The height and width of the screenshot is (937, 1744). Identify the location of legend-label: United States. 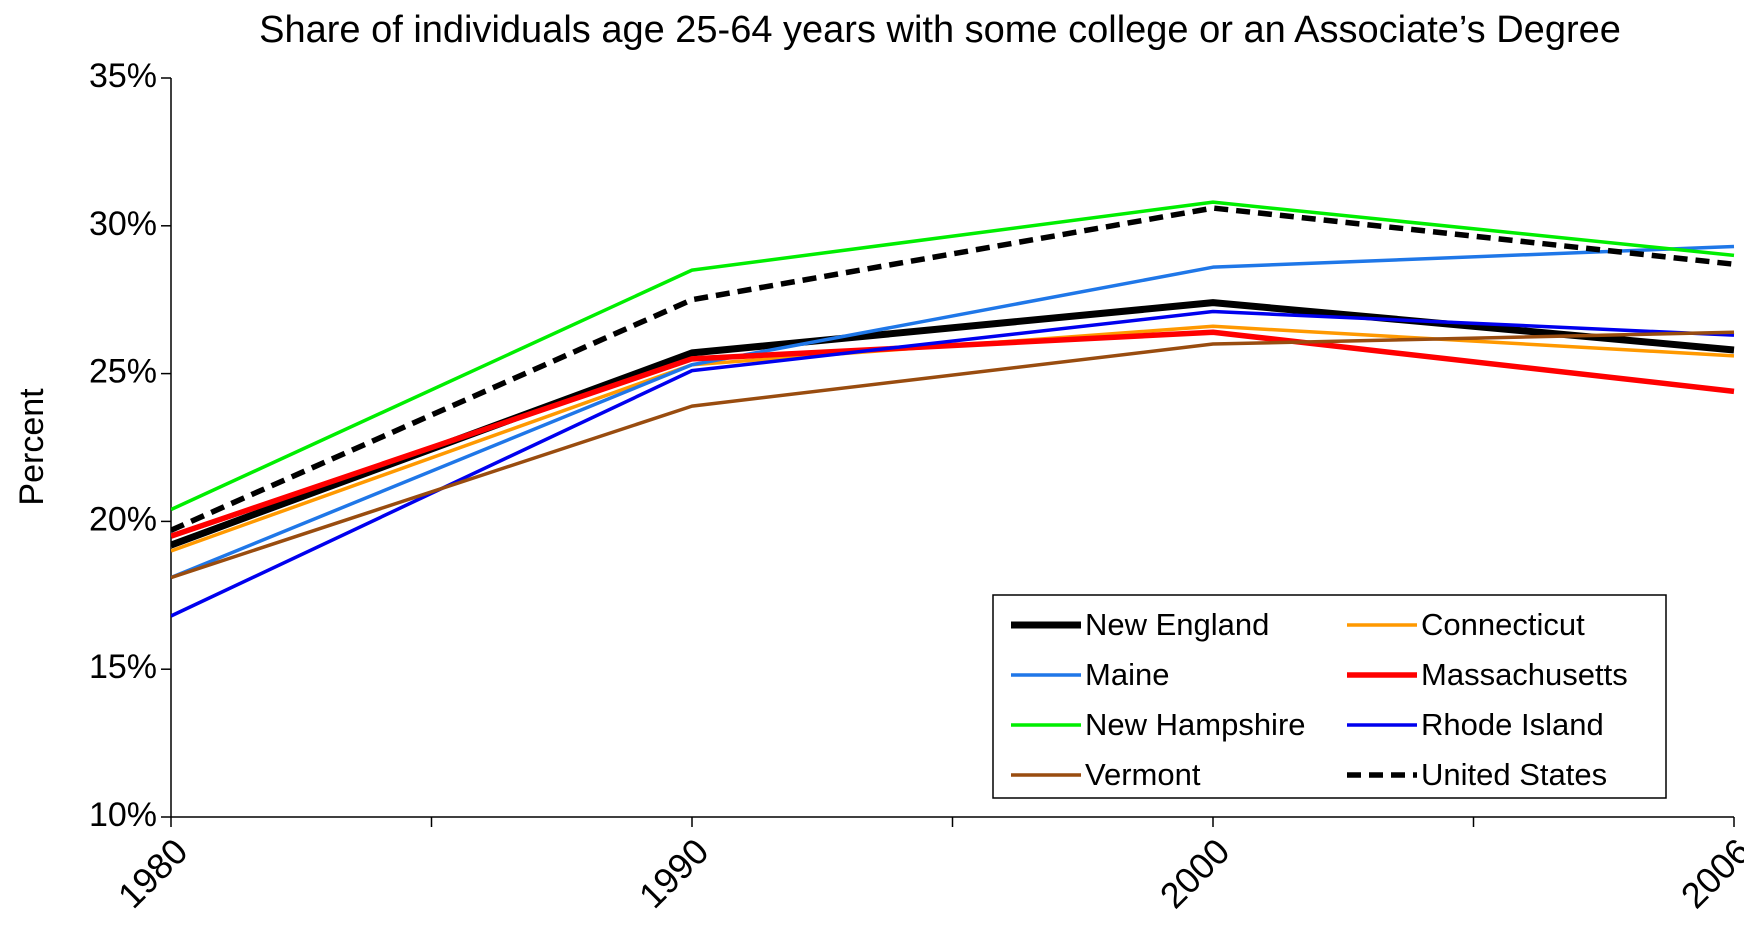
(1514, 774).